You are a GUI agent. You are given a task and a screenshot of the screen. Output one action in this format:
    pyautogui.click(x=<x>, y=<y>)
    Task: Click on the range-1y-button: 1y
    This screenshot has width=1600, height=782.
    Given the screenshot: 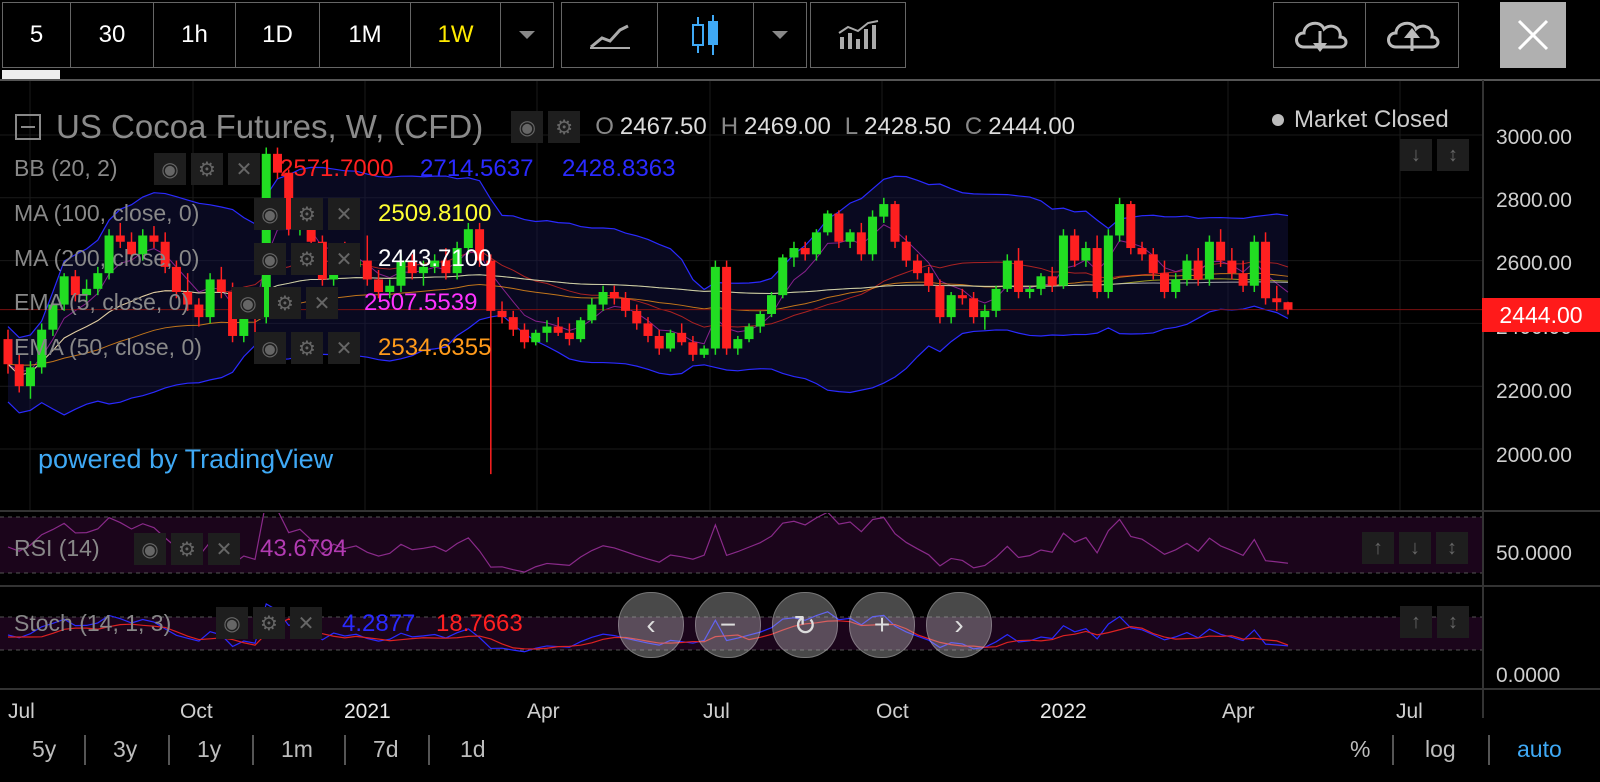 What is the action you would take?
    pyautogui.click(x=209, y=749)
    